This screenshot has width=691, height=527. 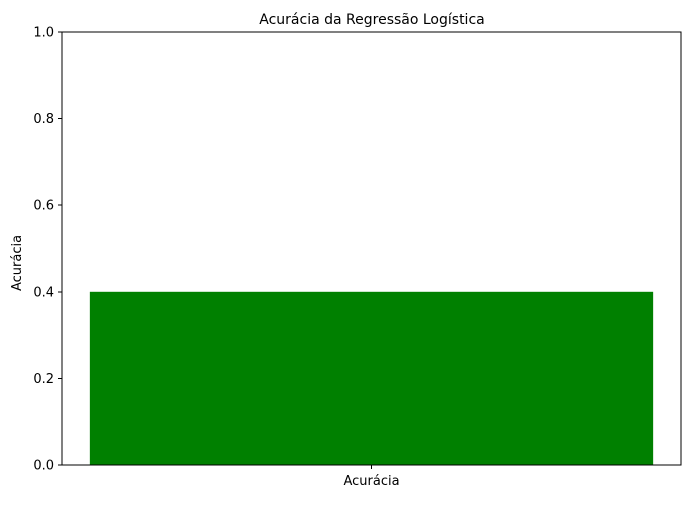 What do you see at coordinates (43, 466) in the screenshot?
I see `y-tick-label-1: 0.0` at bounding box center [43, 466].